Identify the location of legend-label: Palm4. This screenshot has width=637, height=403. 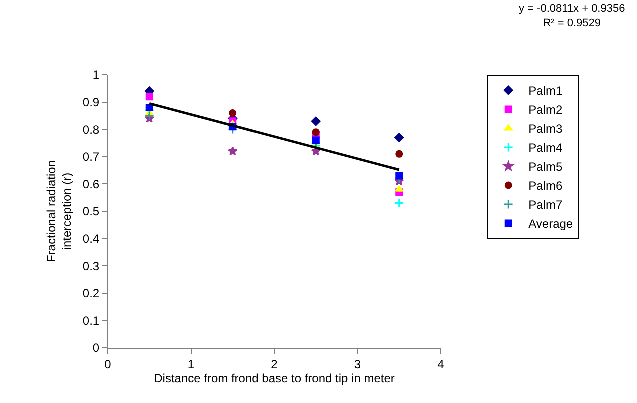
(545, 148).